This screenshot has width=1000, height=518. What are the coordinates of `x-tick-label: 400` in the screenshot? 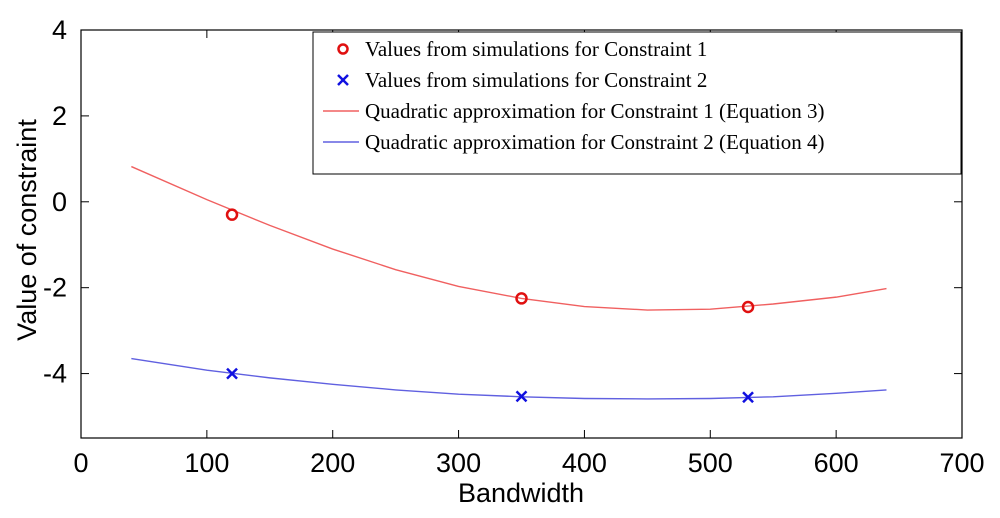 It's located at (584, 463).